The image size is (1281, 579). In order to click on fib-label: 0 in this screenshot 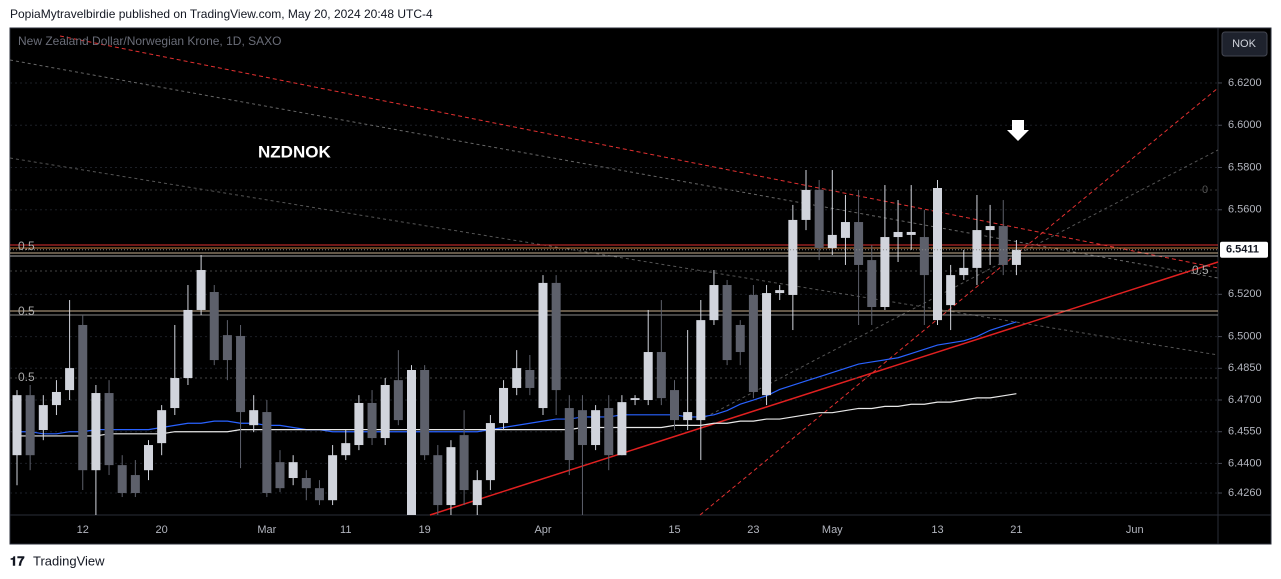, I will do `click(1205, 190)`.